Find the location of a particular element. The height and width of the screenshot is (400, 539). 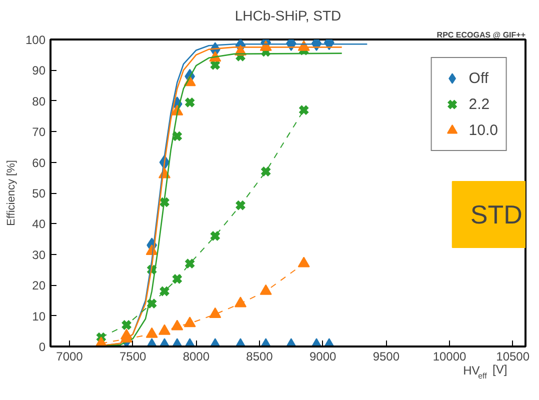

y-tick-label: 0 is located at coordinates (42, 347).